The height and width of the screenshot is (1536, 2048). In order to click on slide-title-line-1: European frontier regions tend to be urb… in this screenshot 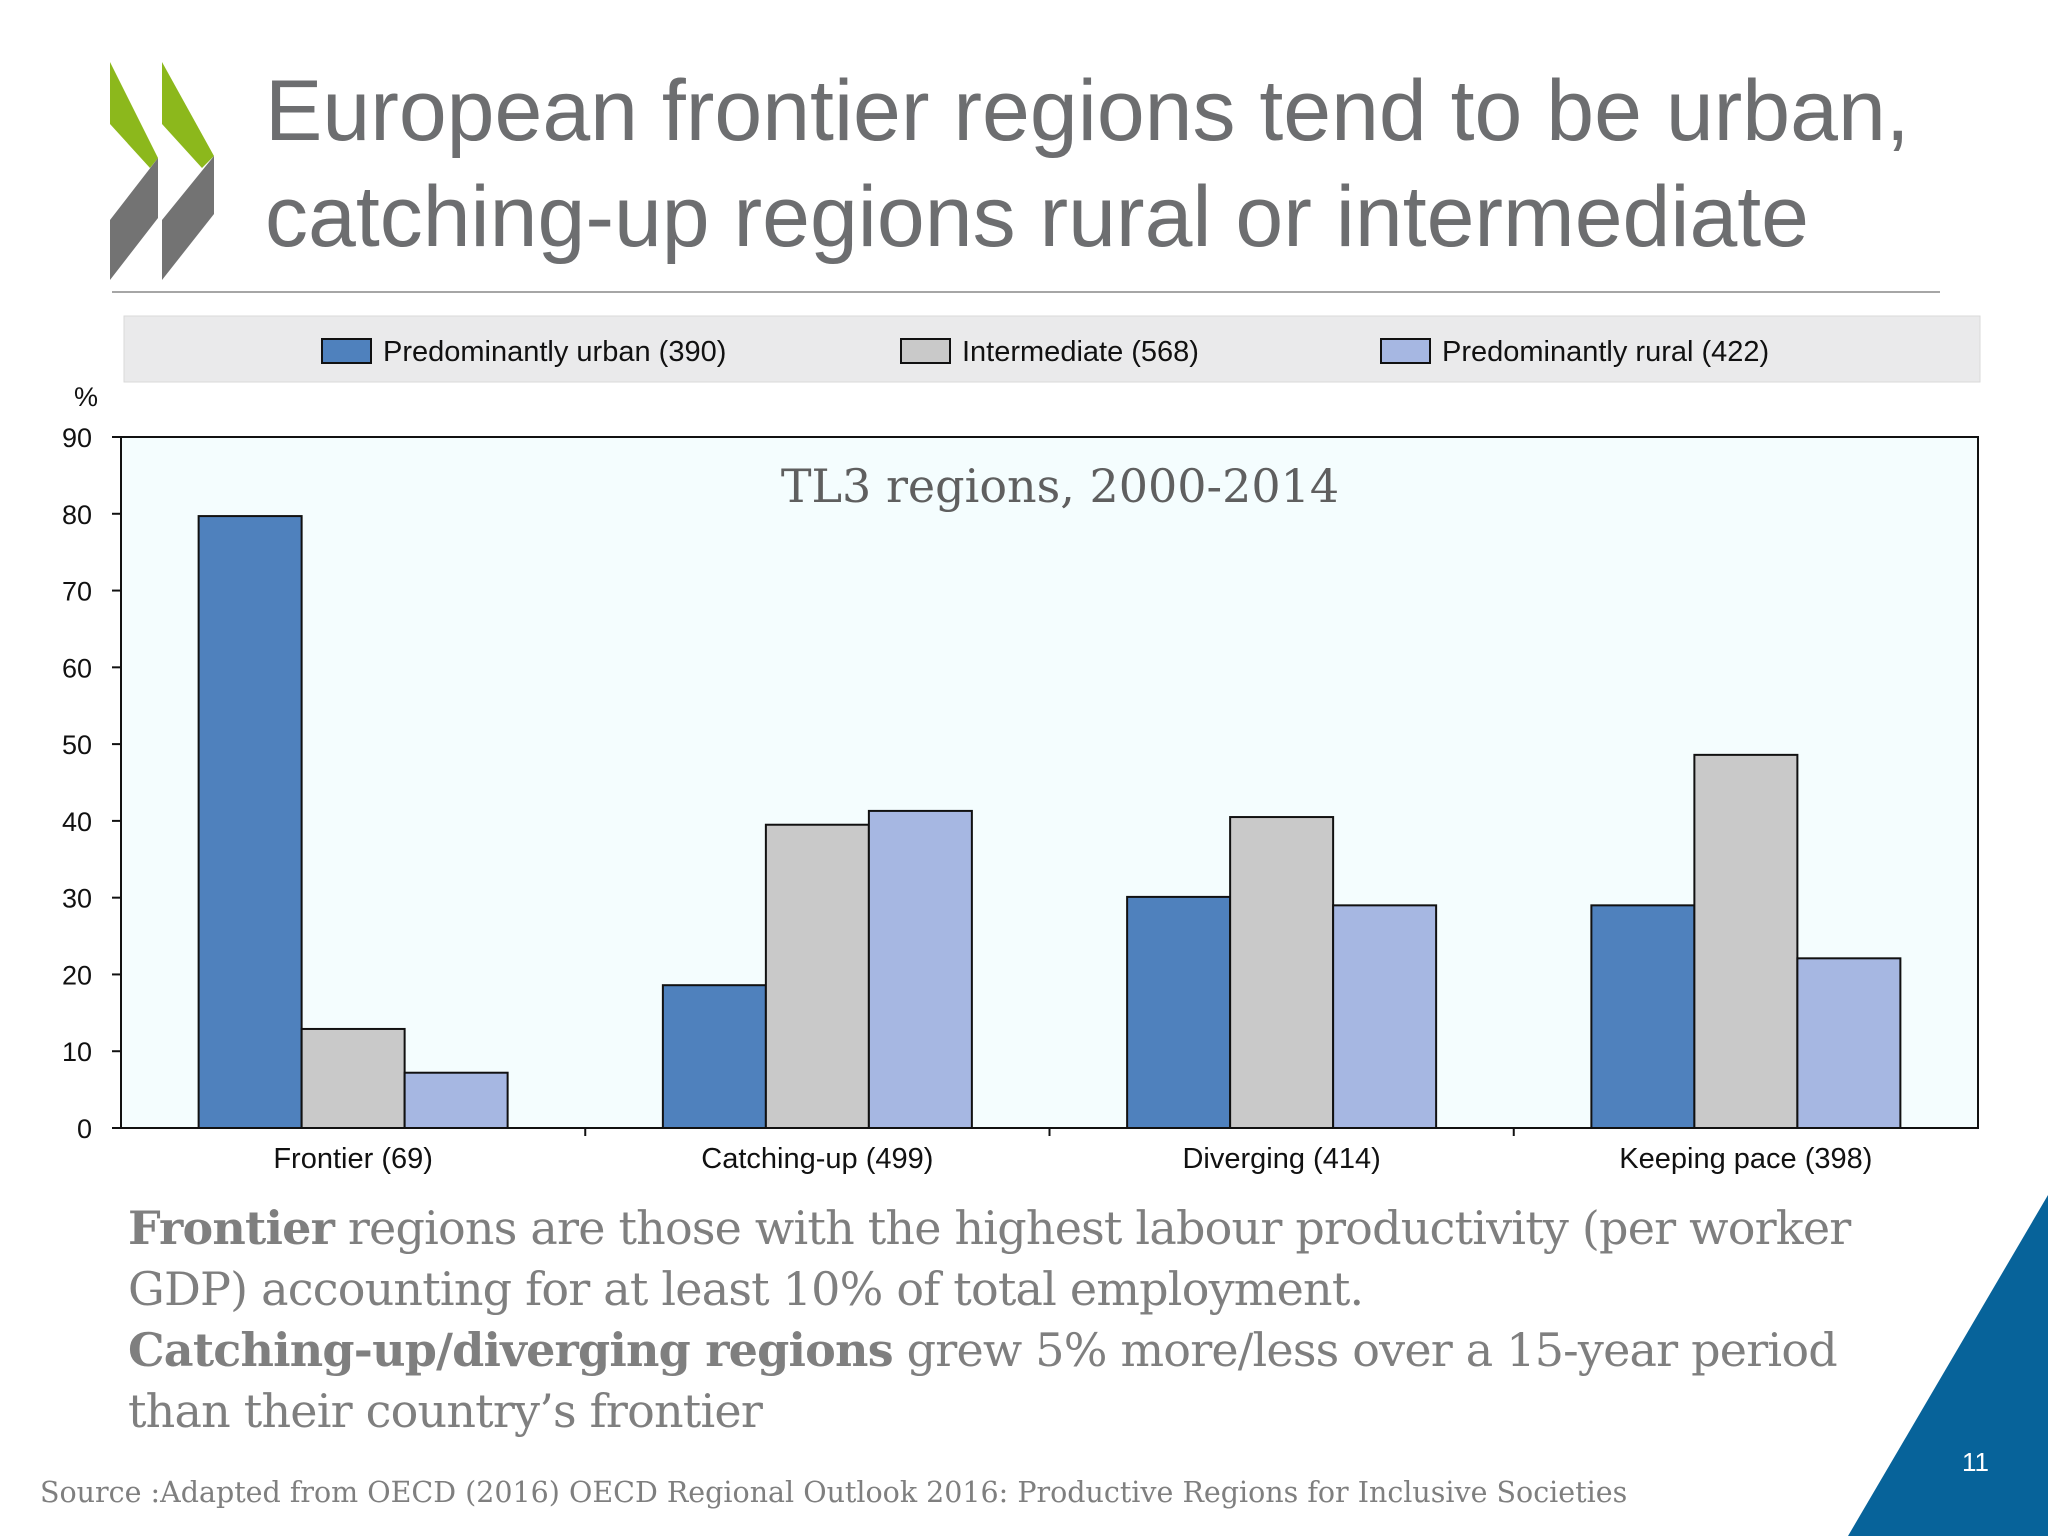, I will do `click(1087, 111)`.